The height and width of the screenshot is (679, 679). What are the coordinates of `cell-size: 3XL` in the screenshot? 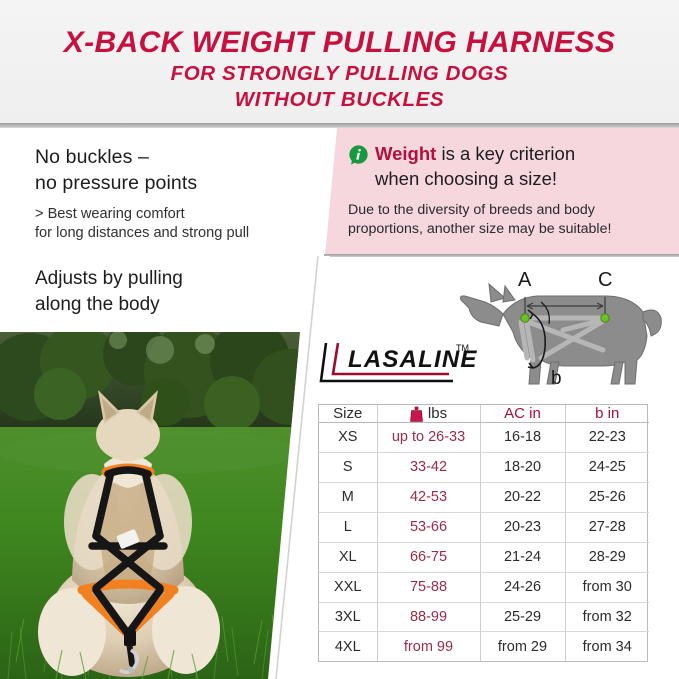 It's located at (348, 617).